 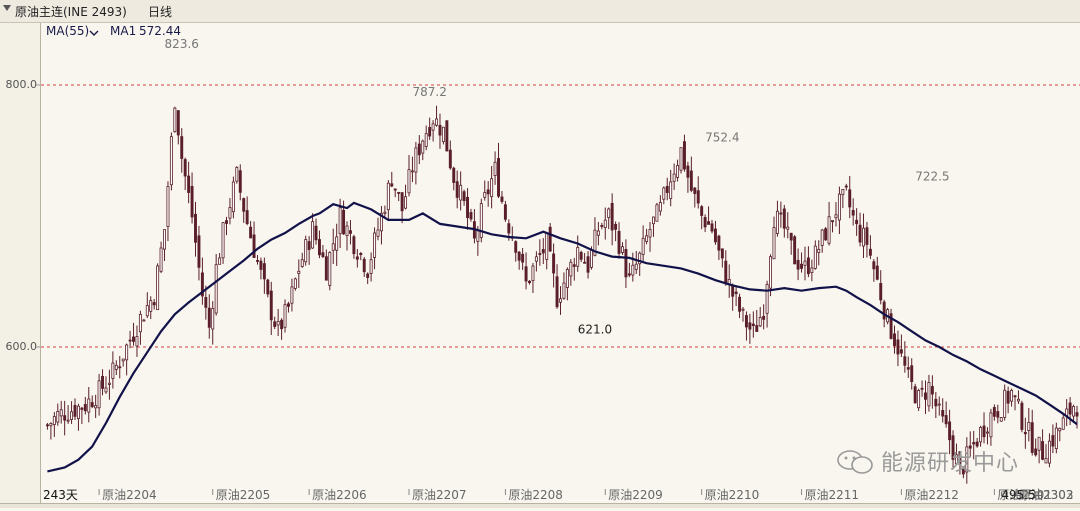 I want to click on x-tick-label: 原油2212, so click(x=931, y=495).